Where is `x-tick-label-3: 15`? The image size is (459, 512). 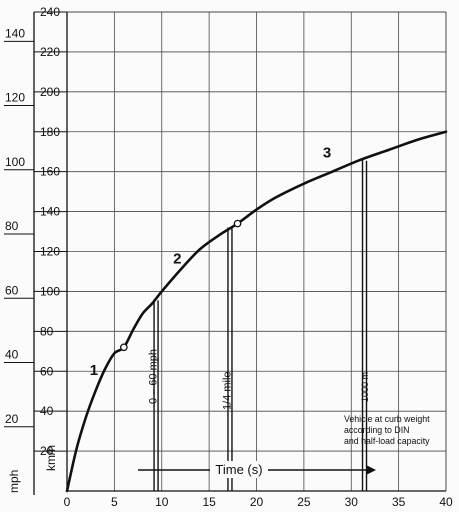 x-tick-label-3: 15 is located at coordinates (209, 502).